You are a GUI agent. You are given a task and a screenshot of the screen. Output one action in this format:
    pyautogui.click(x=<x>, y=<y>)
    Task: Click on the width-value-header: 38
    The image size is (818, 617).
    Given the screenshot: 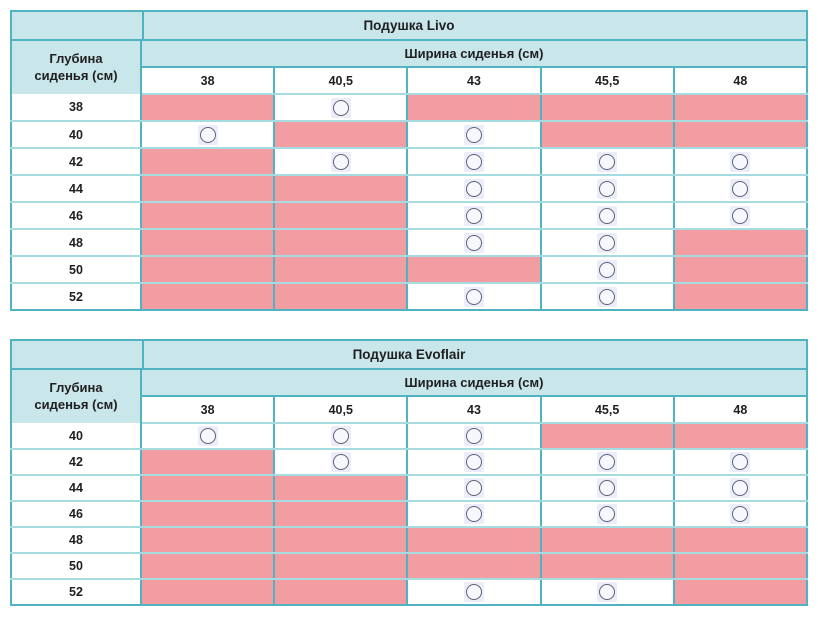 What is the action you would take?
    pyautogui.click(x=207, y=410)
    